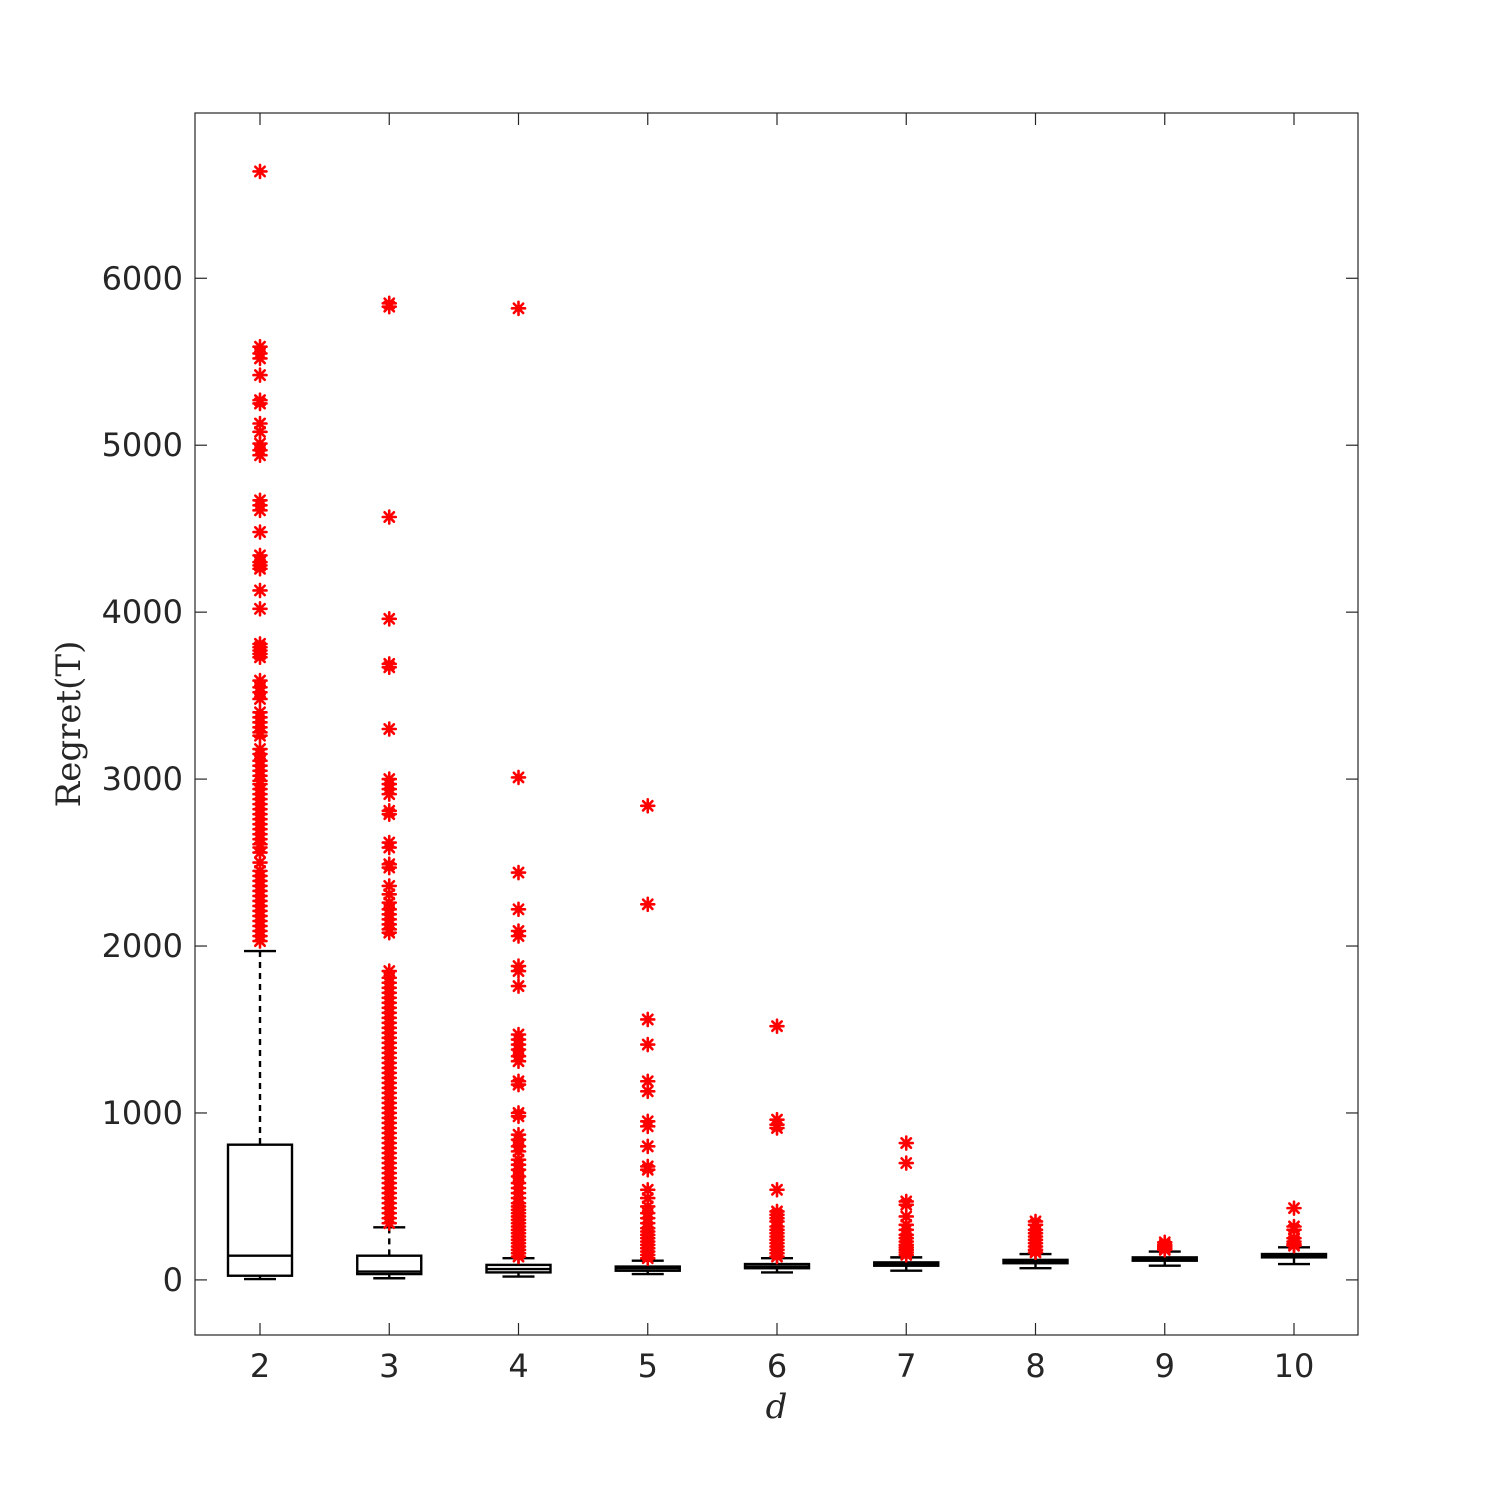 This screenshot has width=1500, height=1500. What do you see at coordinates (777, 1366) in the screenshot?
I see `x-tick-label: 6` at bounding box center [777, 1366].